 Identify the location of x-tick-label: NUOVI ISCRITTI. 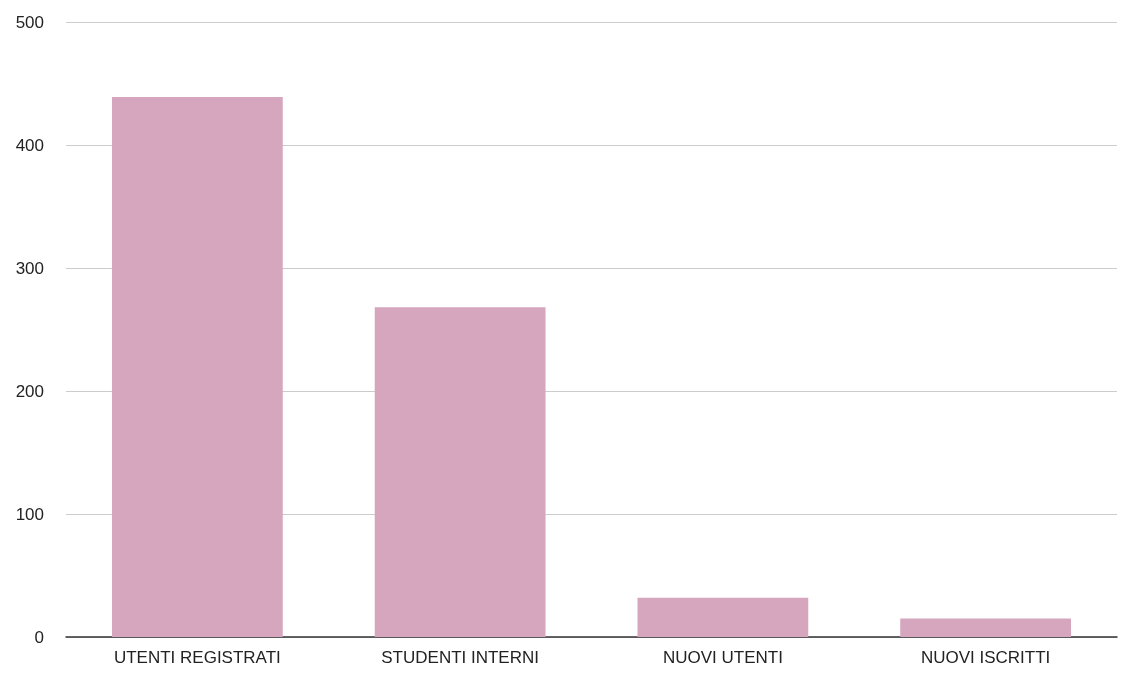
(985, 657).